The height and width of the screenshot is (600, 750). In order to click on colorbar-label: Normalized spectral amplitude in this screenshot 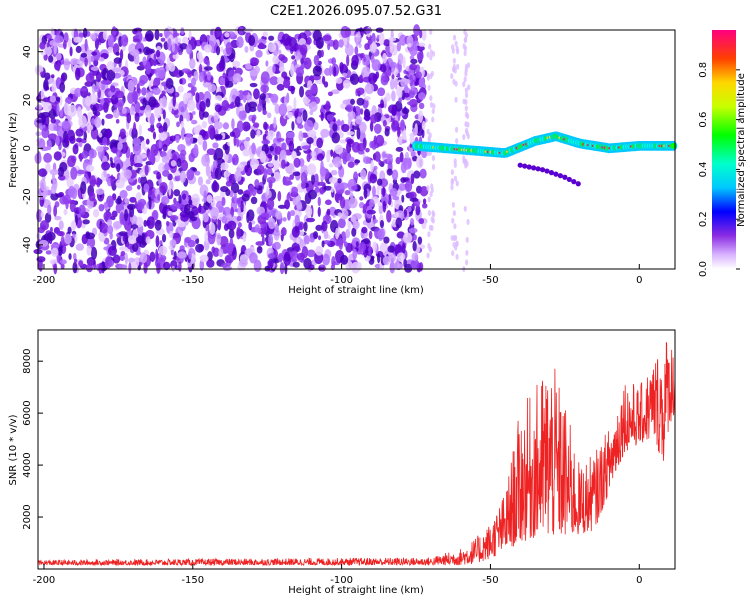, I will do `click(741, 150)`.